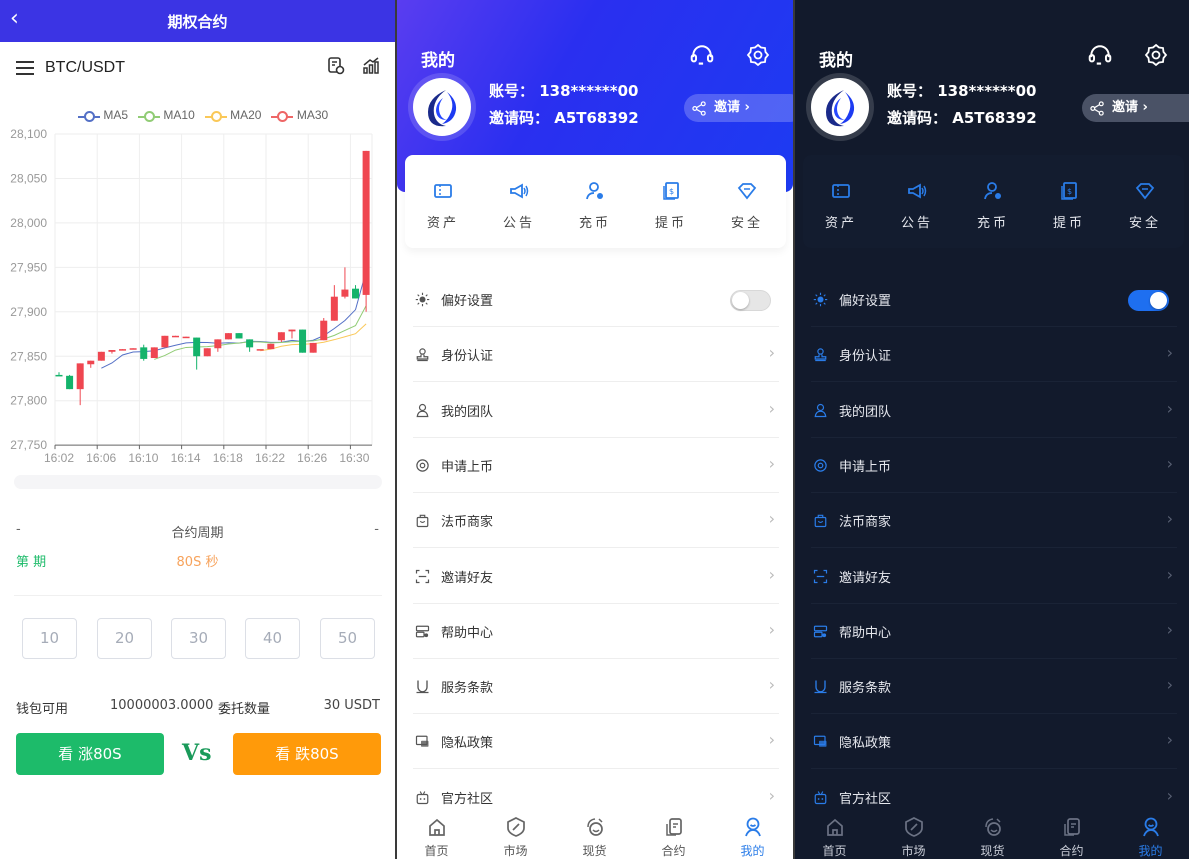 Image resolution: width=1189 pixels, height=859 pixels. What do you see at coordinates (422, 686) in the screenshot?
I see `magnet-icon` at bounding box center [422, 686].